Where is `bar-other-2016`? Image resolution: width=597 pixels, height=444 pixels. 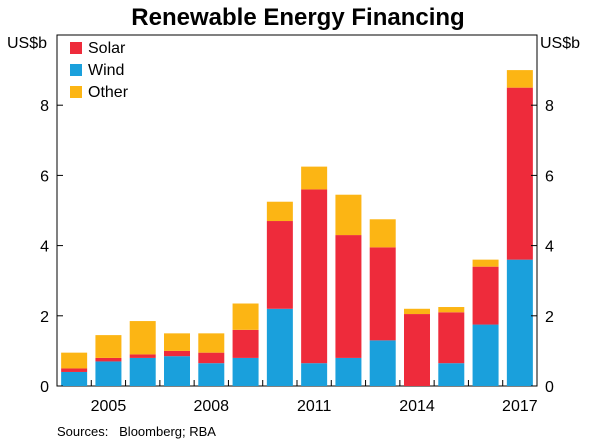 bar-other-2016 is located at coordinates (485, 263).